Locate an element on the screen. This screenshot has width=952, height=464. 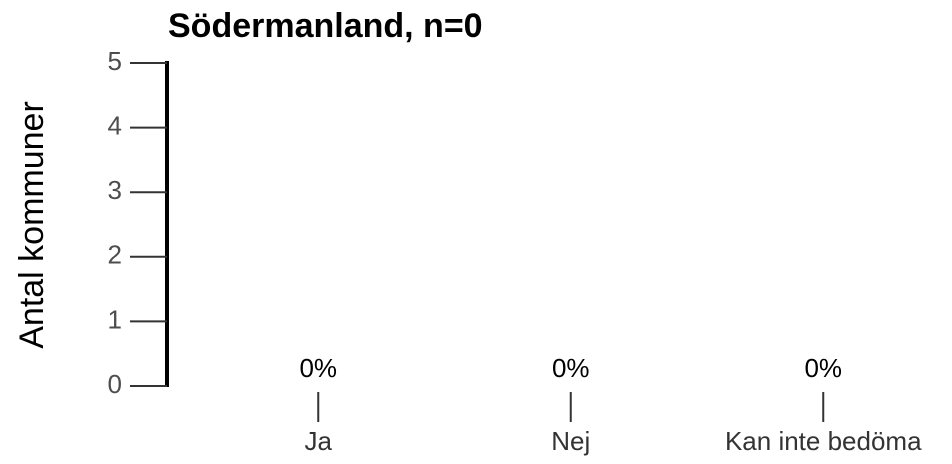
y-axis-label: Antal kommuner is located at coordinates (32, 225).